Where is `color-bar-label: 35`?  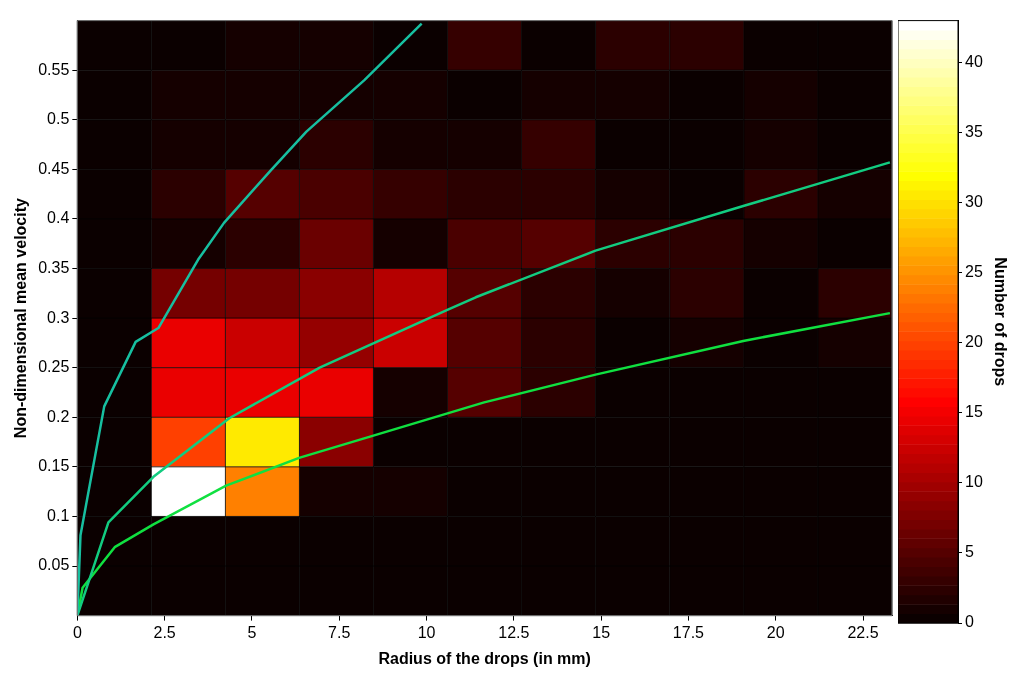
color-bar-label: 35 is located at coordinates (974, 132).